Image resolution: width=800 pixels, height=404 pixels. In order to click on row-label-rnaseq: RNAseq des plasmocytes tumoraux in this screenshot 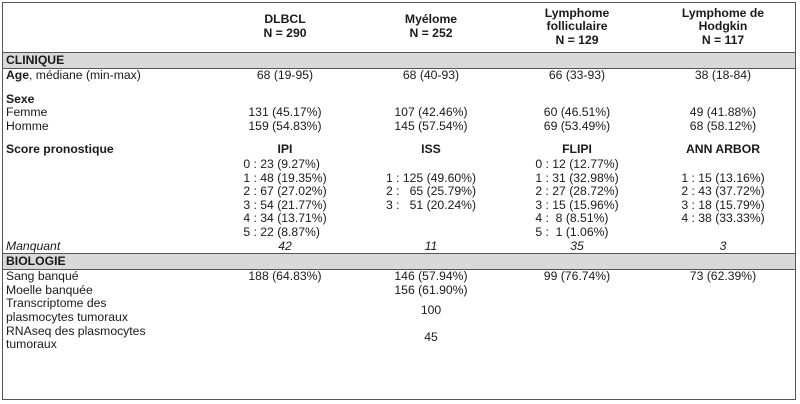, I will do `click(76, 337)`.